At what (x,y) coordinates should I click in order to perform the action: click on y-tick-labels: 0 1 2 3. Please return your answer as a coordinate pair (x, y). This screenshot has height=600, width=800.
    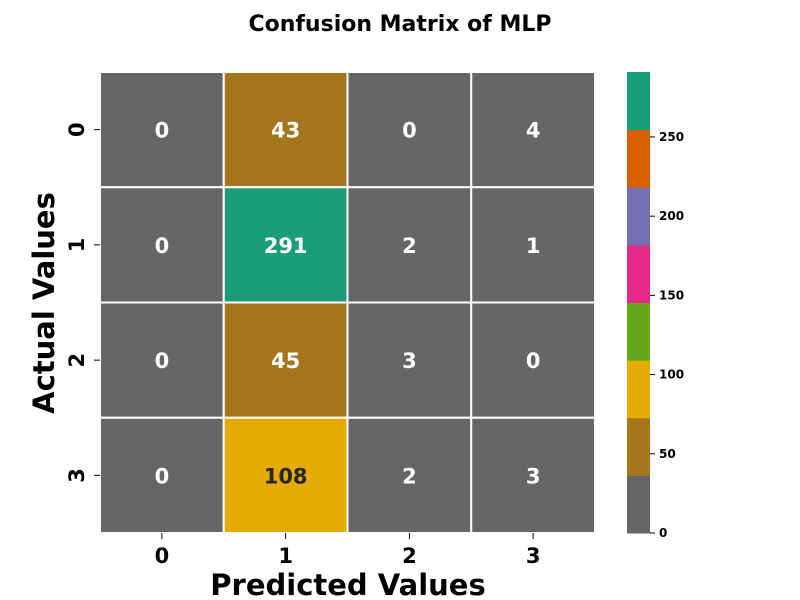
    Looking at the image, I should click on (82, 302).